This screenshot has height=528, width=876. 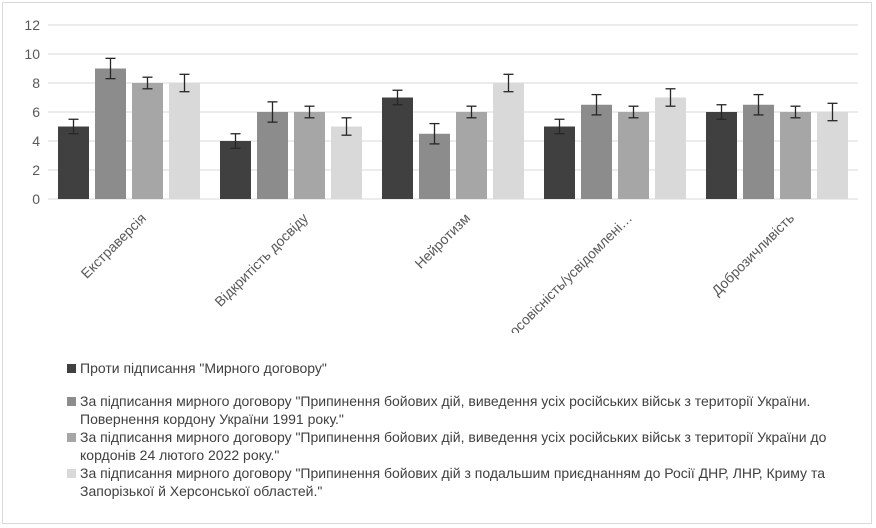 What do you see at coordinates (752, 254) in the screenshot?
I see `x-tick-label: Доброзичливість` at bounding box center [752, 254].